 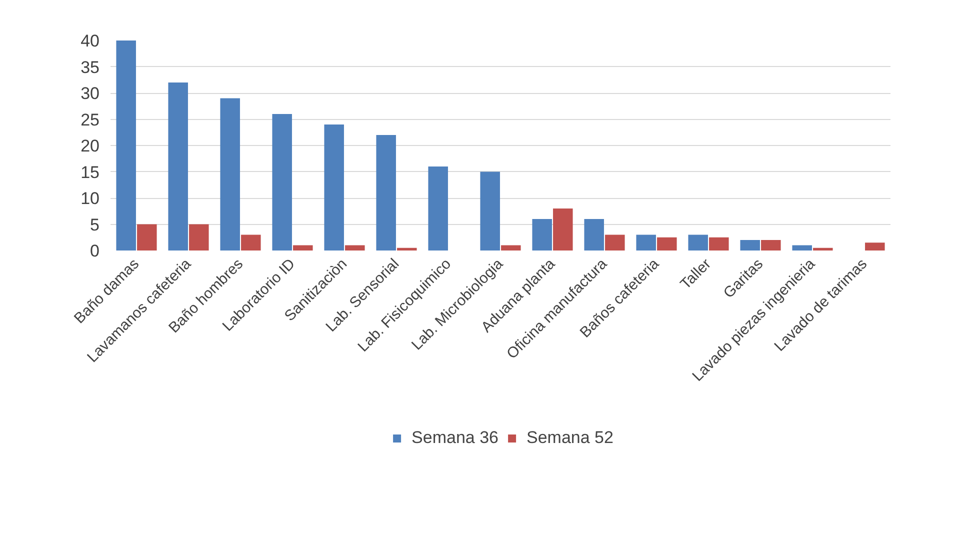 What do you see at coordinates (455, 438) in the screenshot?
I see `legend-label: Semana 36` at bounding box center [455, 438].